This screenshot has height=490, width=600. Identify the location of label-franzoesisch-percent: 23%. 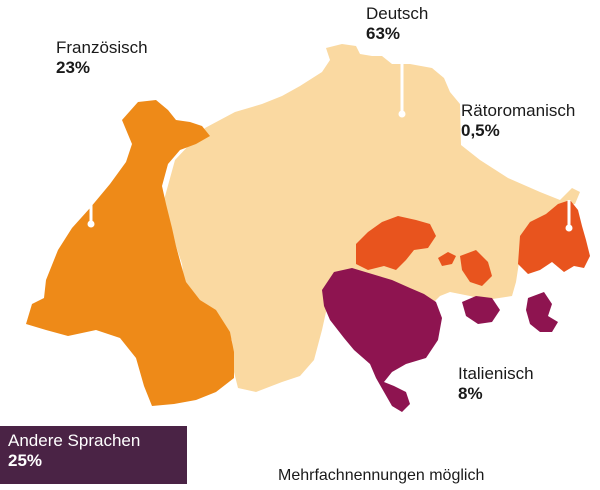
(73, 67).